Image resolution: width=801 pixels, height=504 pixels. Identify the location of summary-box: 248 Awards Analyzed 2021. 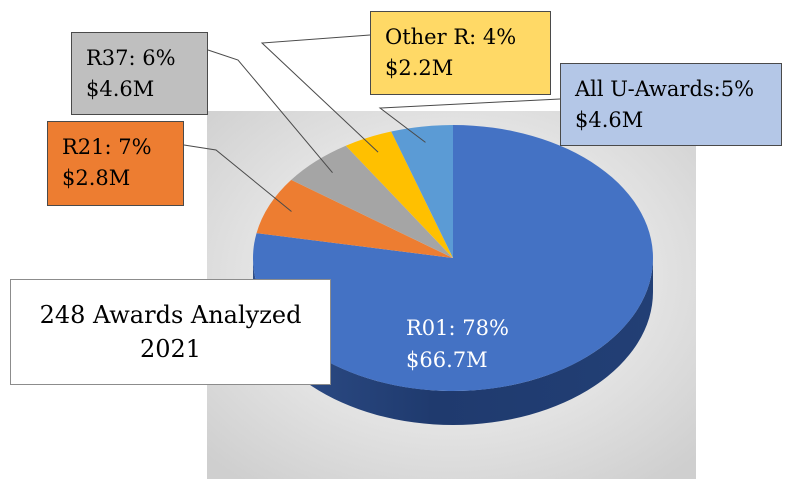
(170, 332).